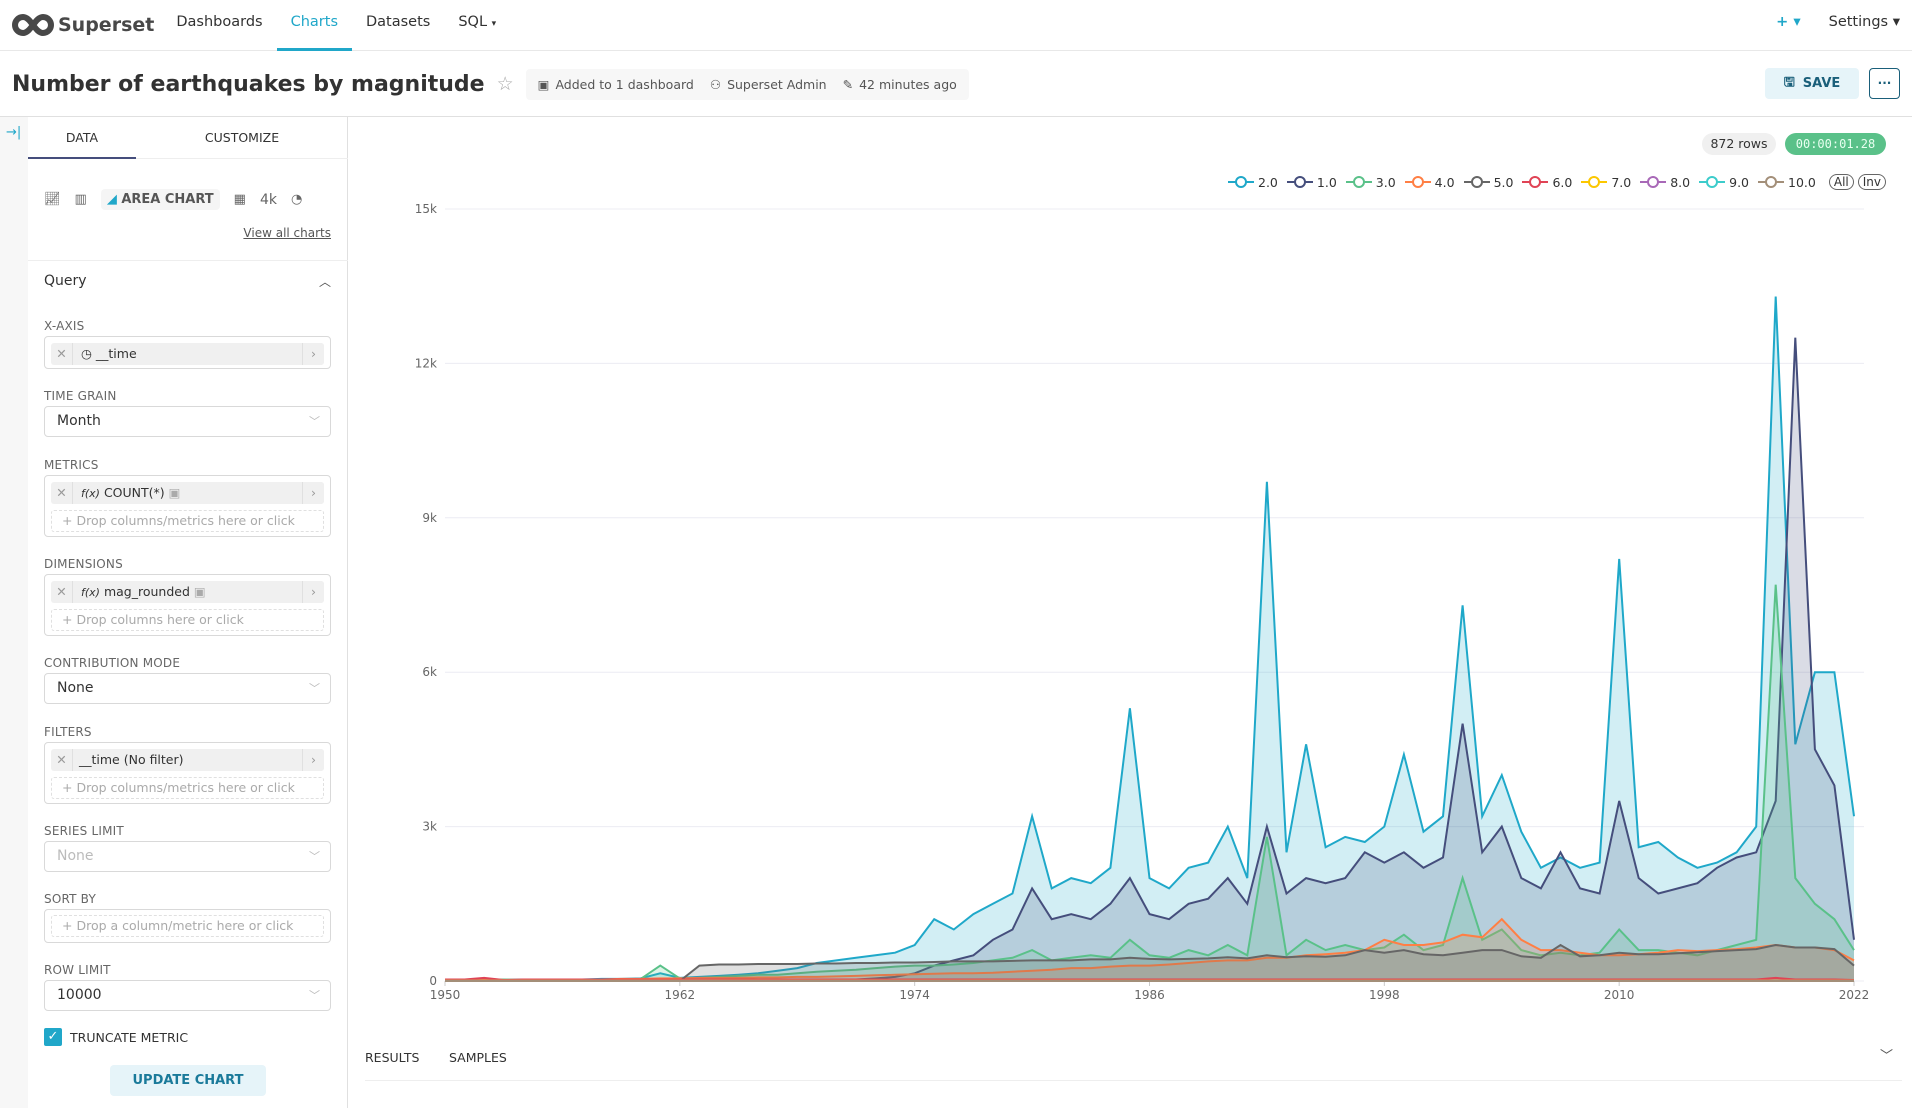 The height and width of the screenshot is (1108, 1912). What do you see at coordinates (116, 353) in the screenshot?
I see `x-axis-value: __time` at bounding box center [116, 353].